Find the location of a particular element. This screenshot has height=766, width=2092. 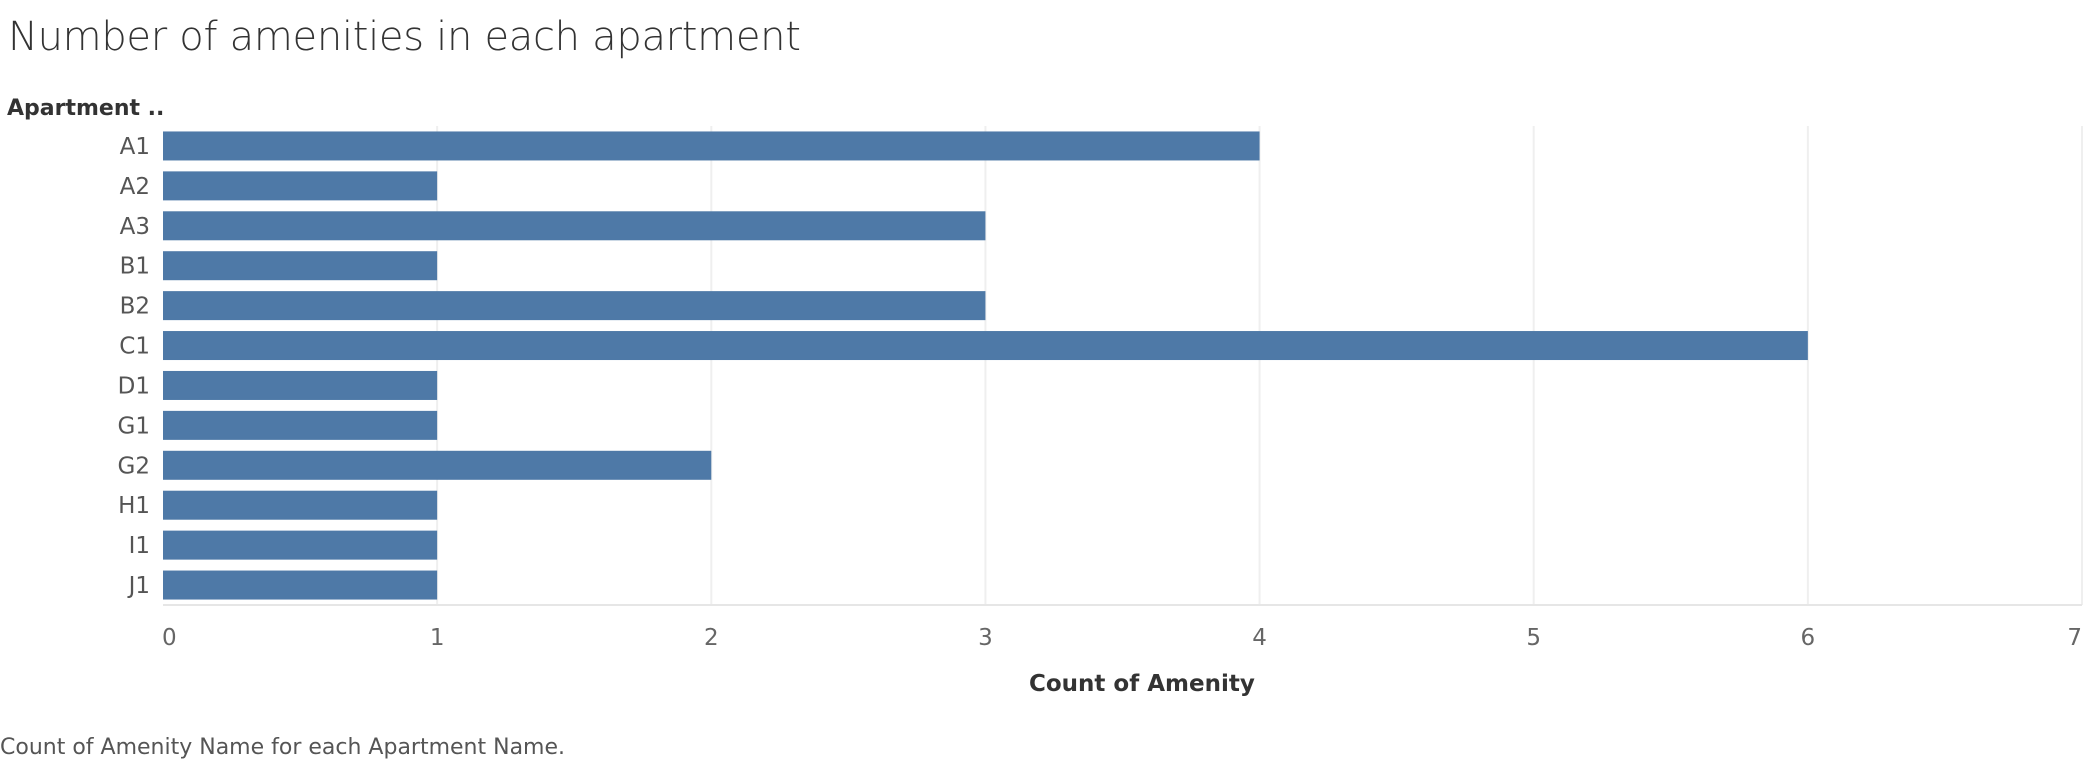

chart-title: Number of amenities in each apartment is located at coordinates (404, 37).